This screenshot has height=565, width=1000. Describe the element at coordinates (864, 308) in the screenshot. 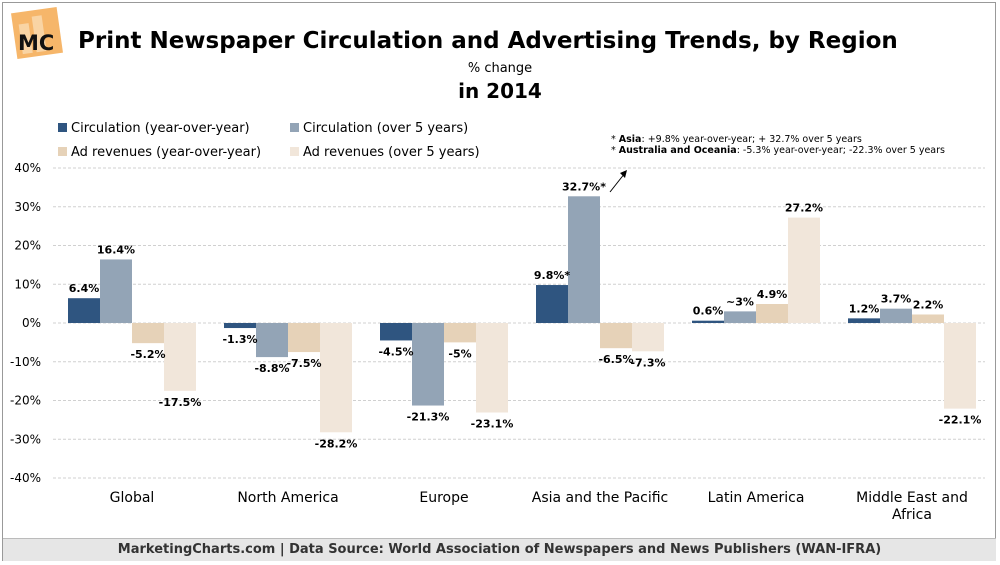

I see `data-label: 1.2%` at that location.